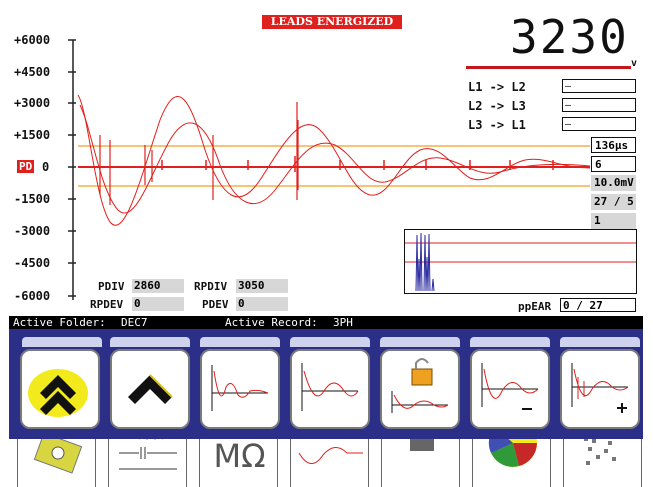  Describe the element at coordinates (598, 305) in the screenshot. I see `ppear-value: 0 / 27` at that location.